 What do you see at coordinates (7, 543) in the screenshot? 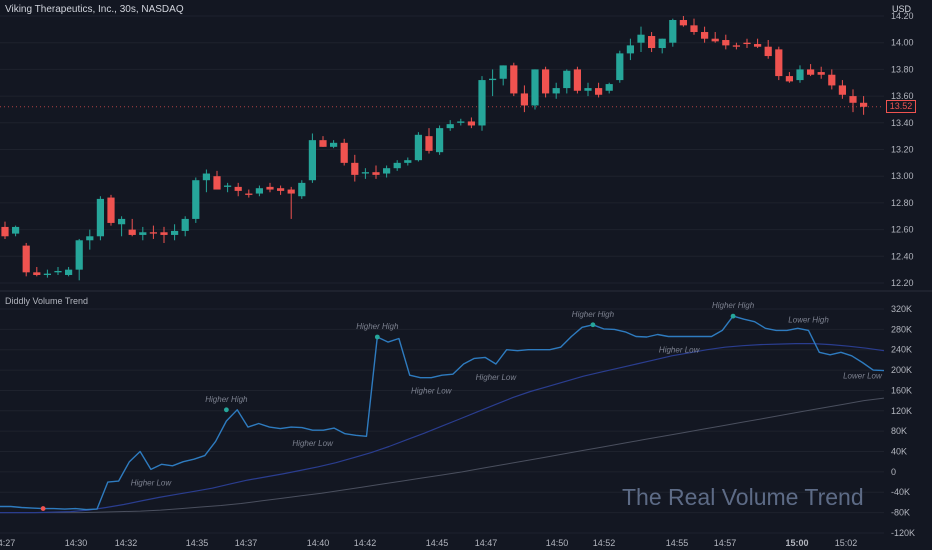
I see `time-tick-label: 14:27` at bounding box center [7, 543].